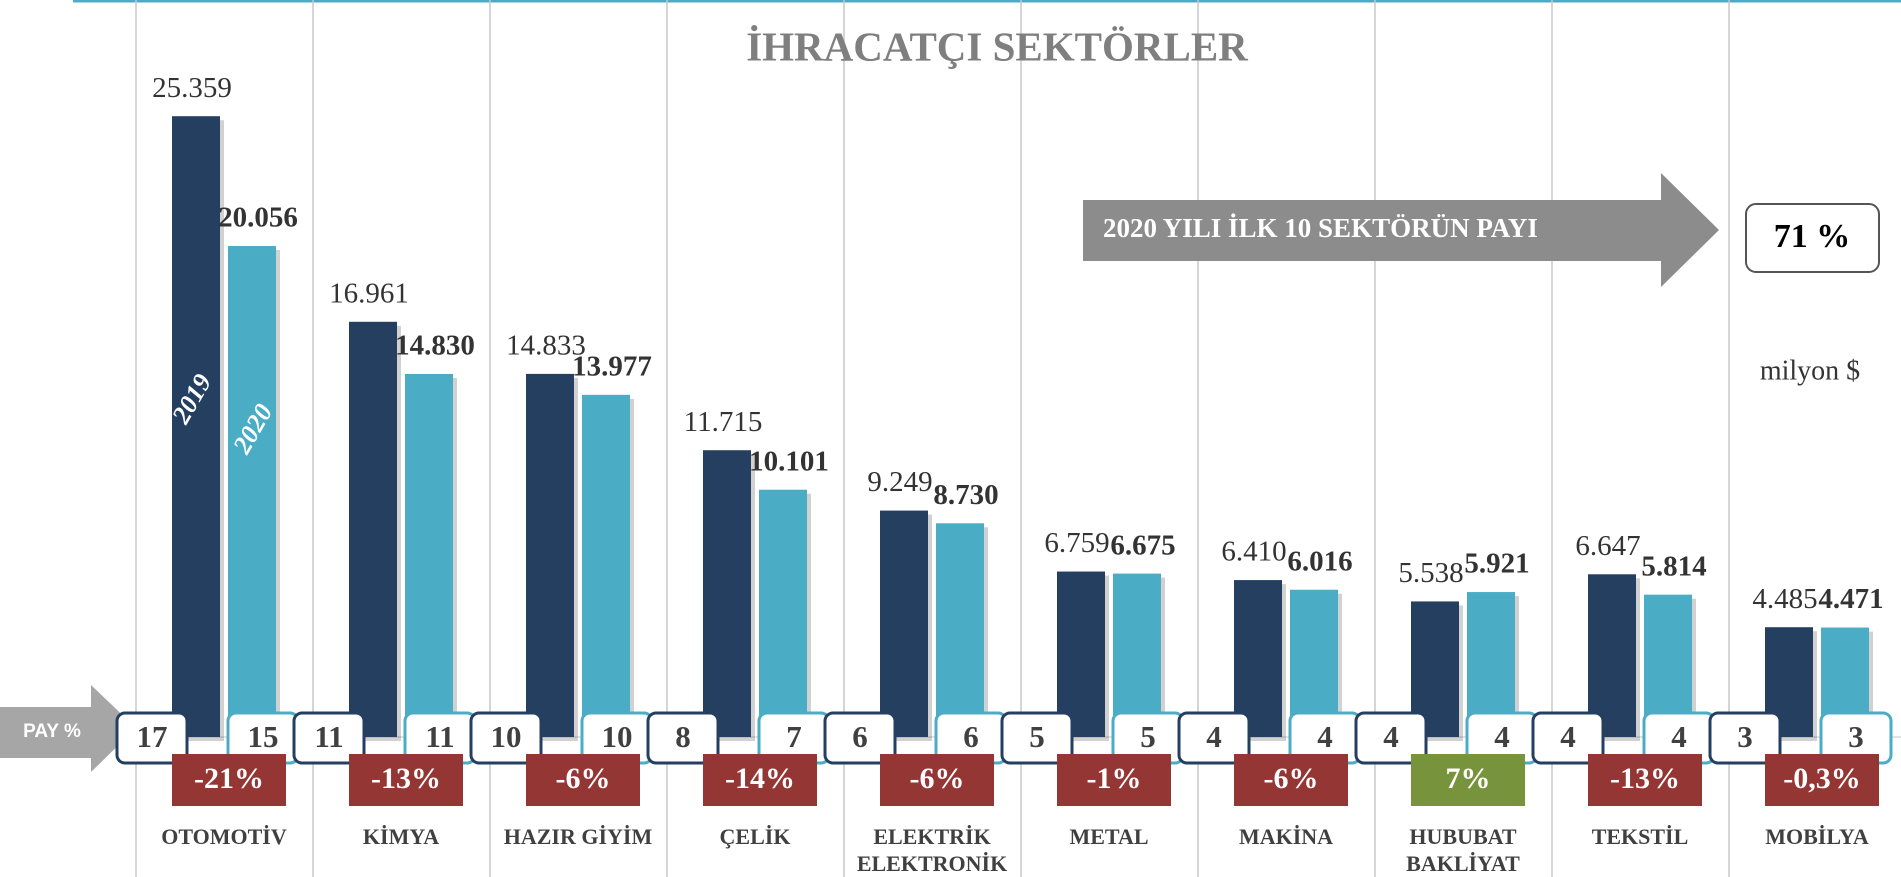  What do you see at coordinates (1319, 561) in the screenshot?
I see `value-label: 6.016` at bounding box center [1319, 561].